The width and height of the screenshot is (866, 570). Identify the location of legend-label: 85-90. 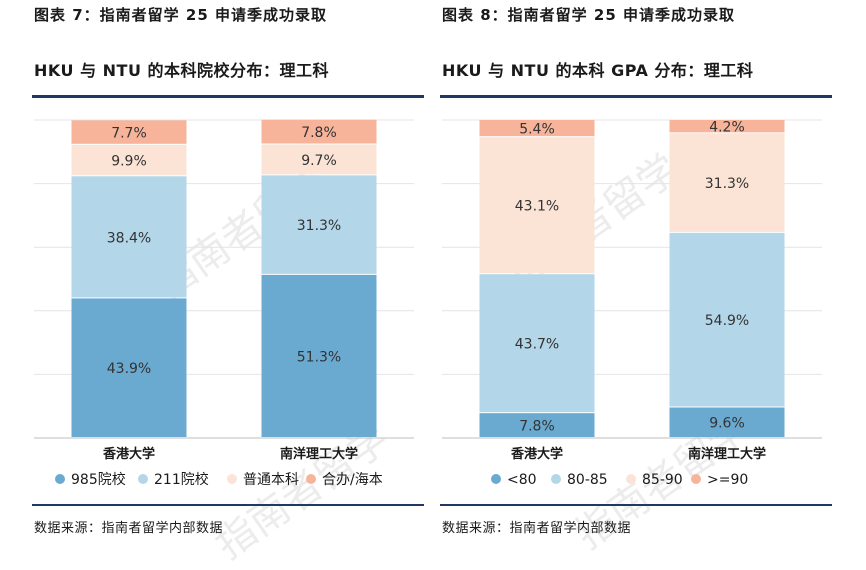
(662, 480).